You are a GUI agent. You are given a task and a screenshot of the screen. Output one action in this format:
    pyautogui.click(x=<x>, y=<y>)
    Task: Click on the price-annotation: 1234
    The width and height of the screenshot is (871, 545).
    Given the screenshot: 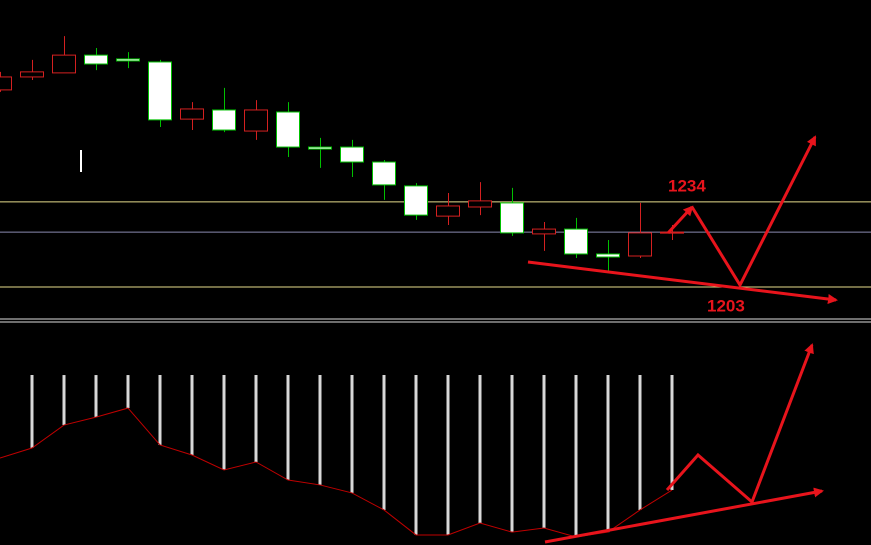 What is the action you would take?
    pyautogui.click(x=687, y=186)
    